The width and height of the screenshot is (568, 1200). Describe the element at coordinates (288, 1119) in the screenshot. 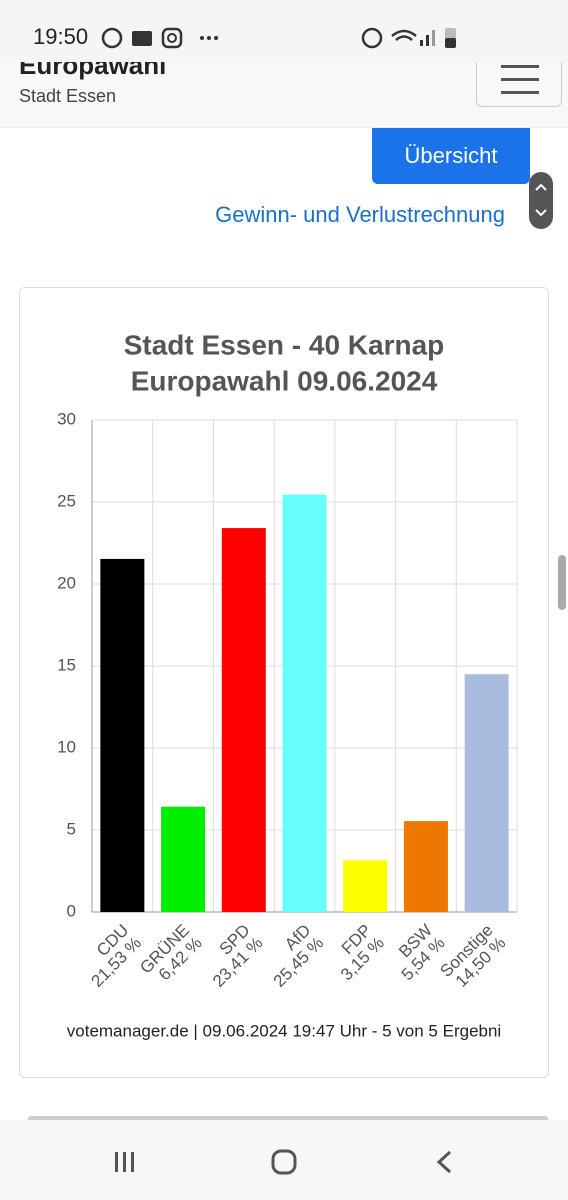

I see `next-card-edge` at that location.